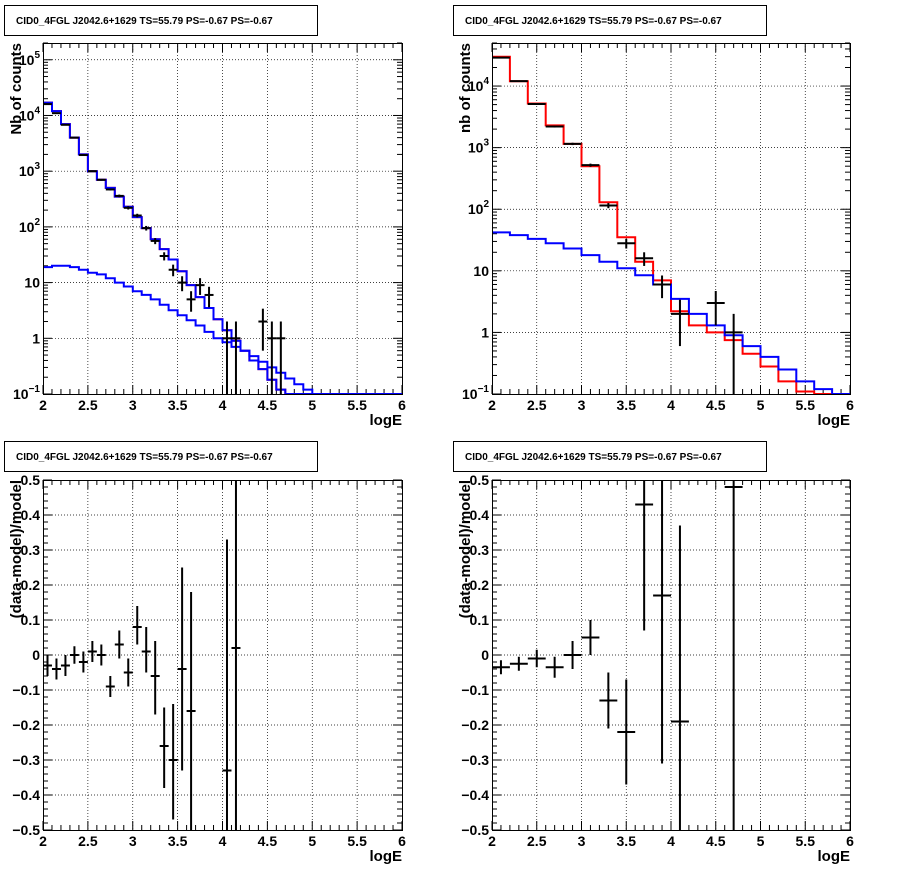  What do you see at coordinates (627, 841) in the screenshot?
I see `x-tick-label: 3.5` at bounding box center [627, 841].